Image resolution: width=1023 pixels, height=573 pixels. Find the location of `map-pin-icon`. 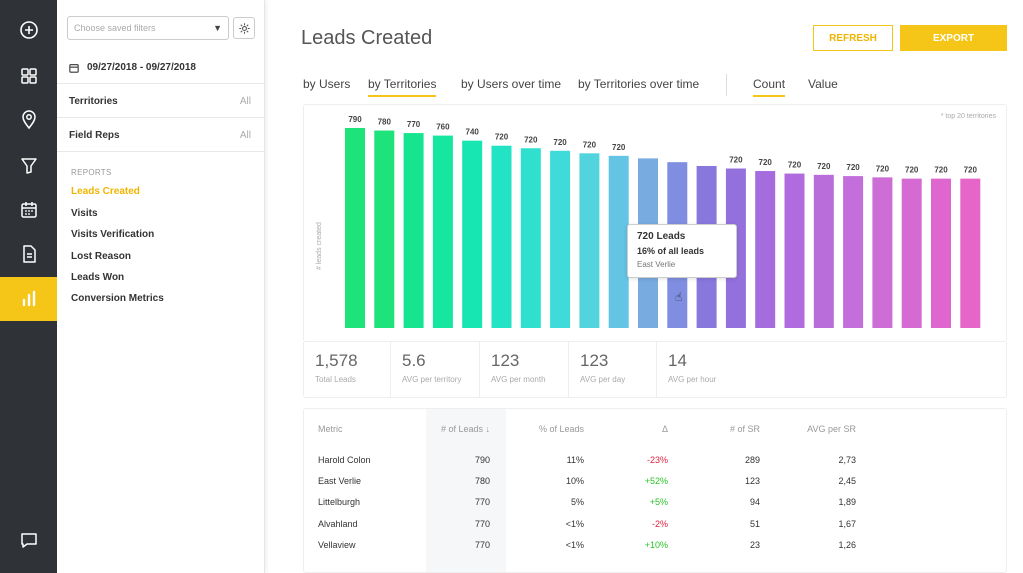

map-pin-icon is located at coordinates (28, 120).